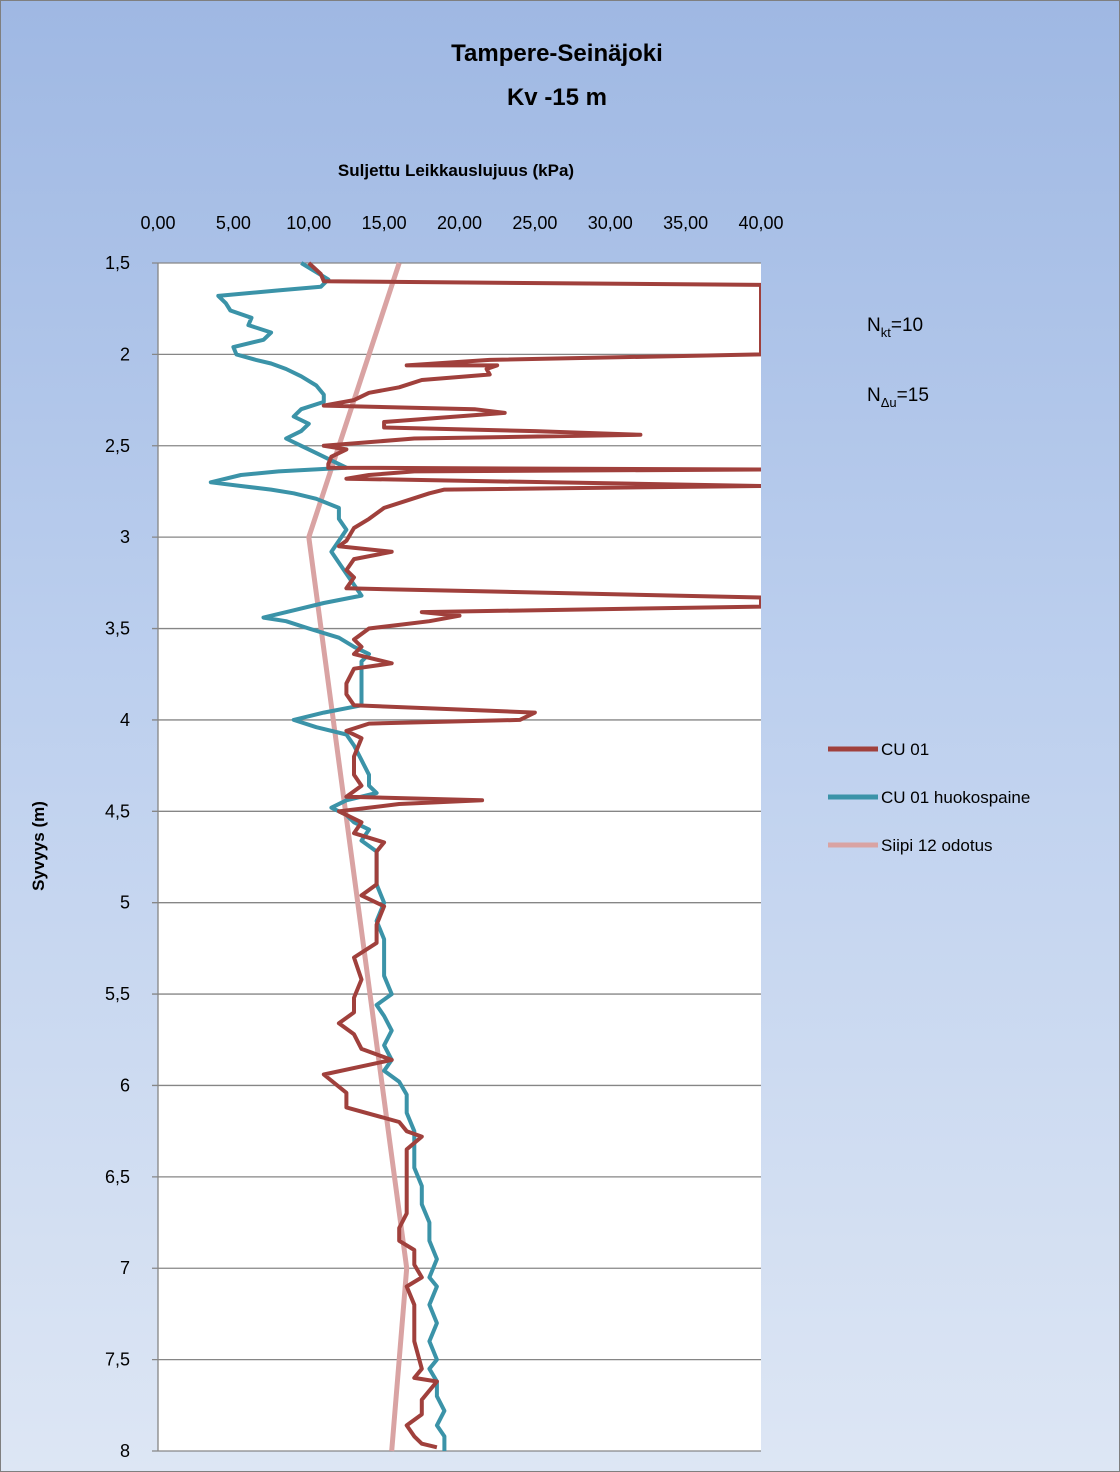 Image resolution: width=1120 pixels, height=1472 pixels. What do you see at coordinates (117, 446) in the screenshot?
I see `y-tick-label: 2,5` at bounding box center [117, 446].